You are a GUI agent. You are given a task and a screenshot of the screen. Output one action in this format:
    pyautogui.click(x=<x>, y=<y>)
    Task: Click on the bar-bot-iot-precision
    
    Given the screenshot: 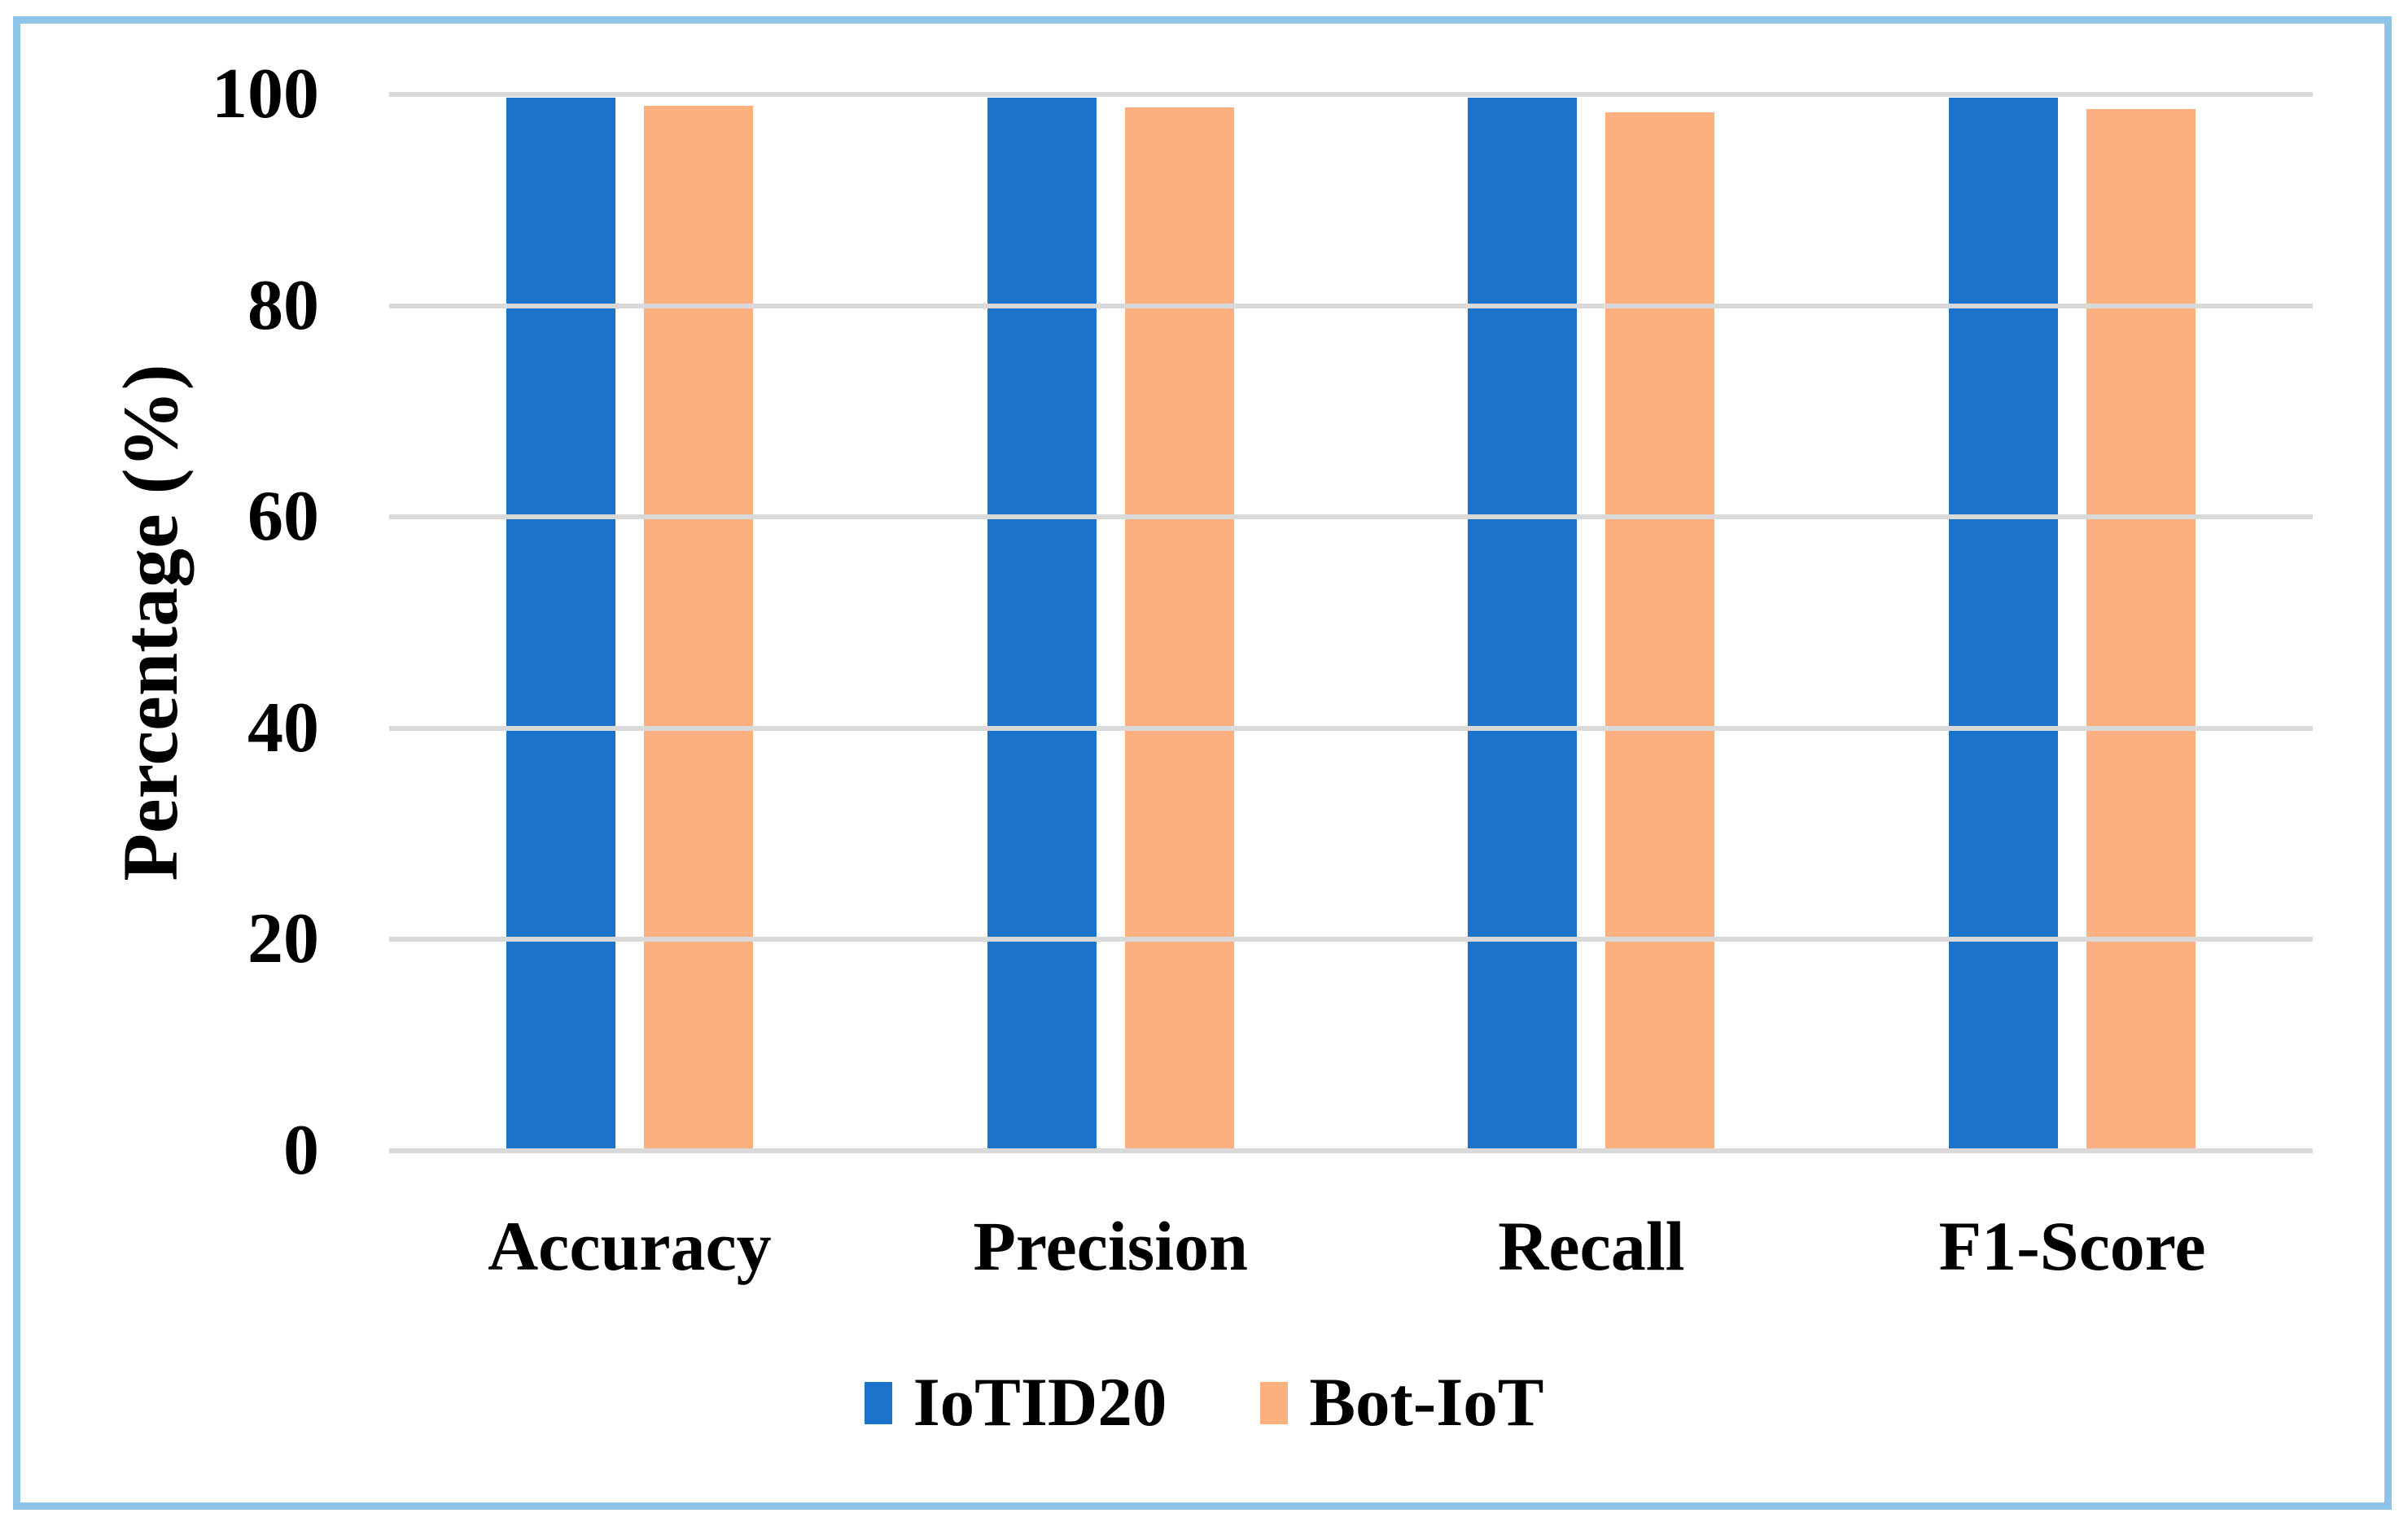 What is the action you would take?
    pyautogui.click(x=1179, y=629)
    